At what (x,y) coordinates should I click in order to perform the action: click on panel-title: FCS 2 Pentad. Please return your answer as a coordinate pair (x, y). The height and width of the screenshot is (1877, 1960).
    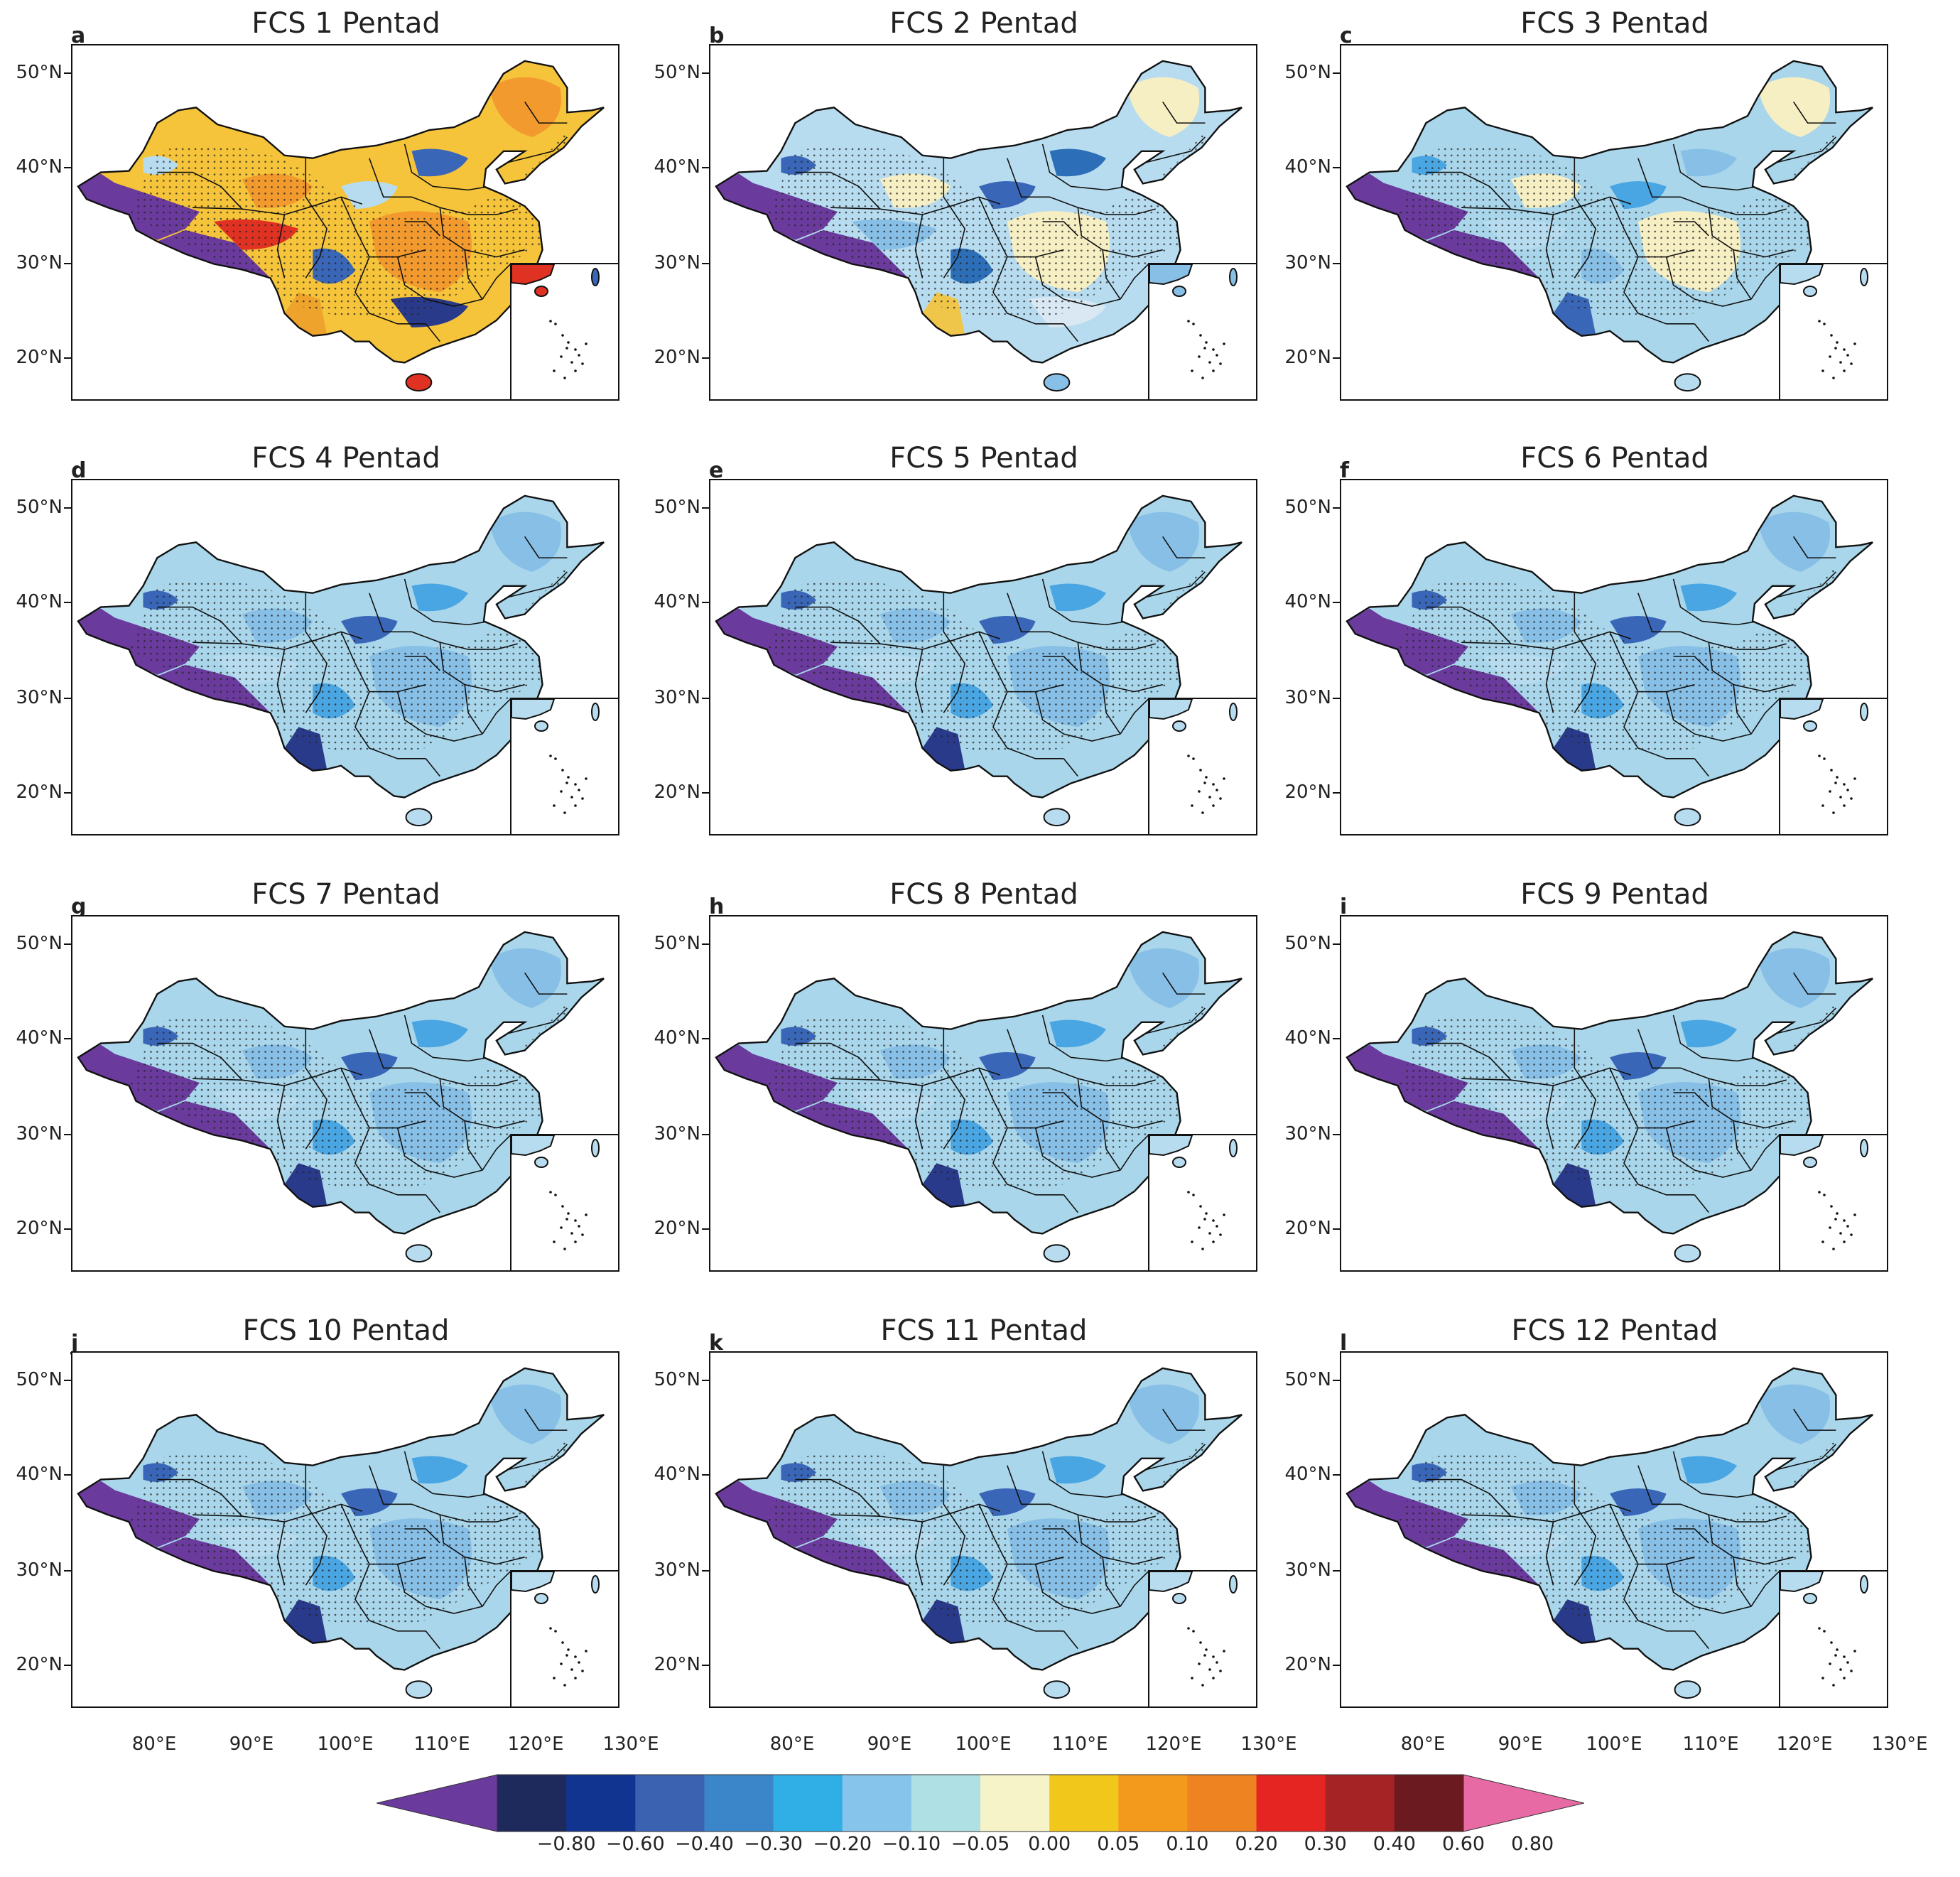
    Looking at the image, I should click on (983, 23).